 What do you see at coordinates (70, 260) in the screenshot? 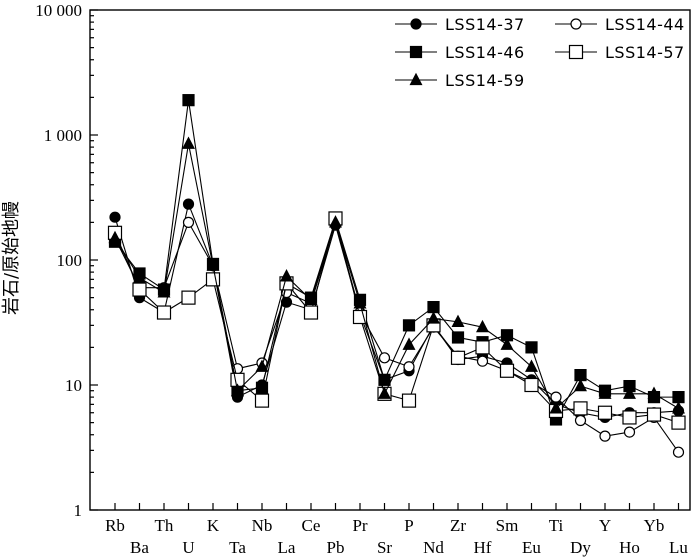
I see `y-tick-label: 100` at bounding box center [70, 260].